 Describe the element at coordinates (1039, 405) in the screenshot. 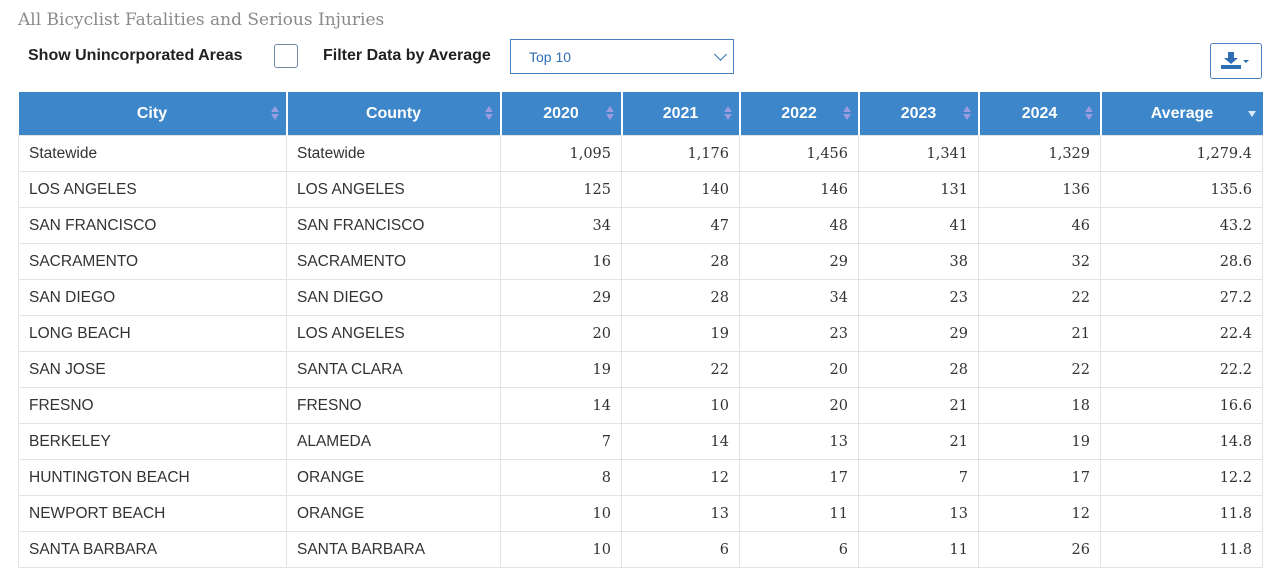

I see `cell-value: 18` at that location.